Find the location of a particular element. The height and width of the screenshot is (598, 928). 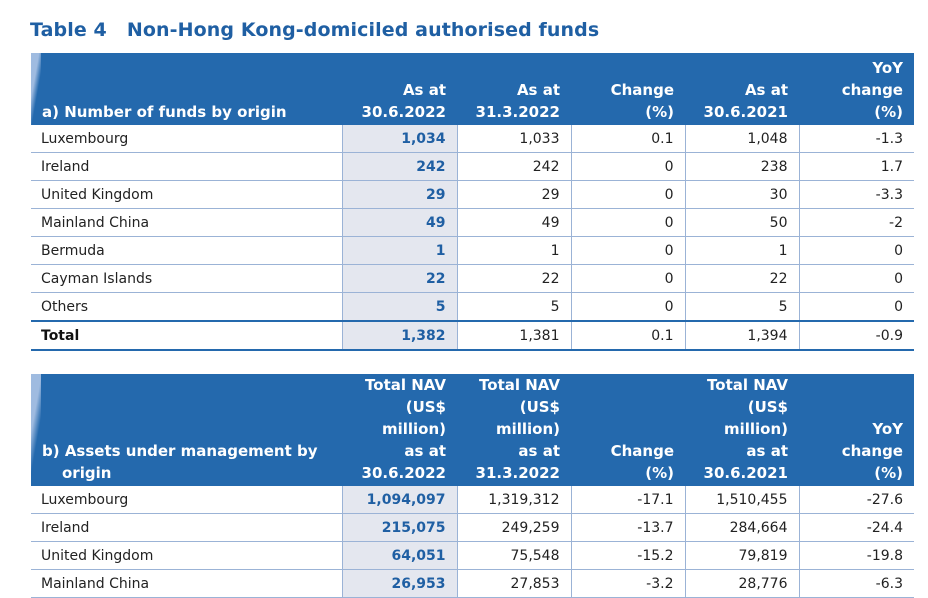

table-row: Bermuda 1 1 0 1 0 is located at coordinates (472, 250).